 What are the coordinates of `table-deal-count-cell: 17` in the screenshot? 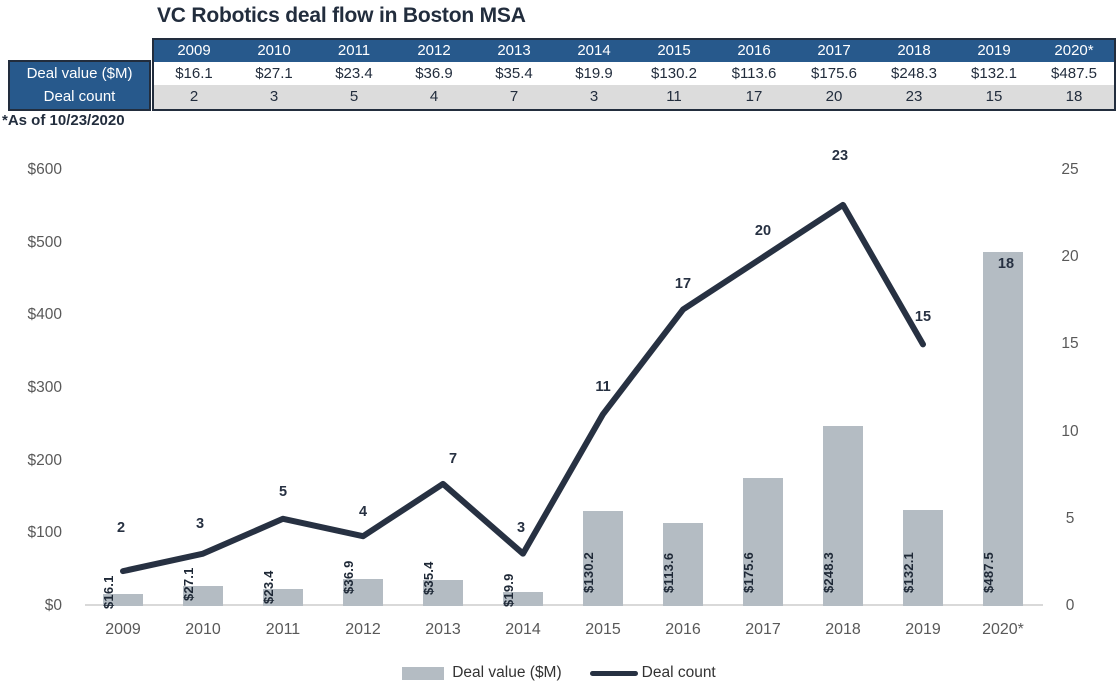 It's located at (754, 97).